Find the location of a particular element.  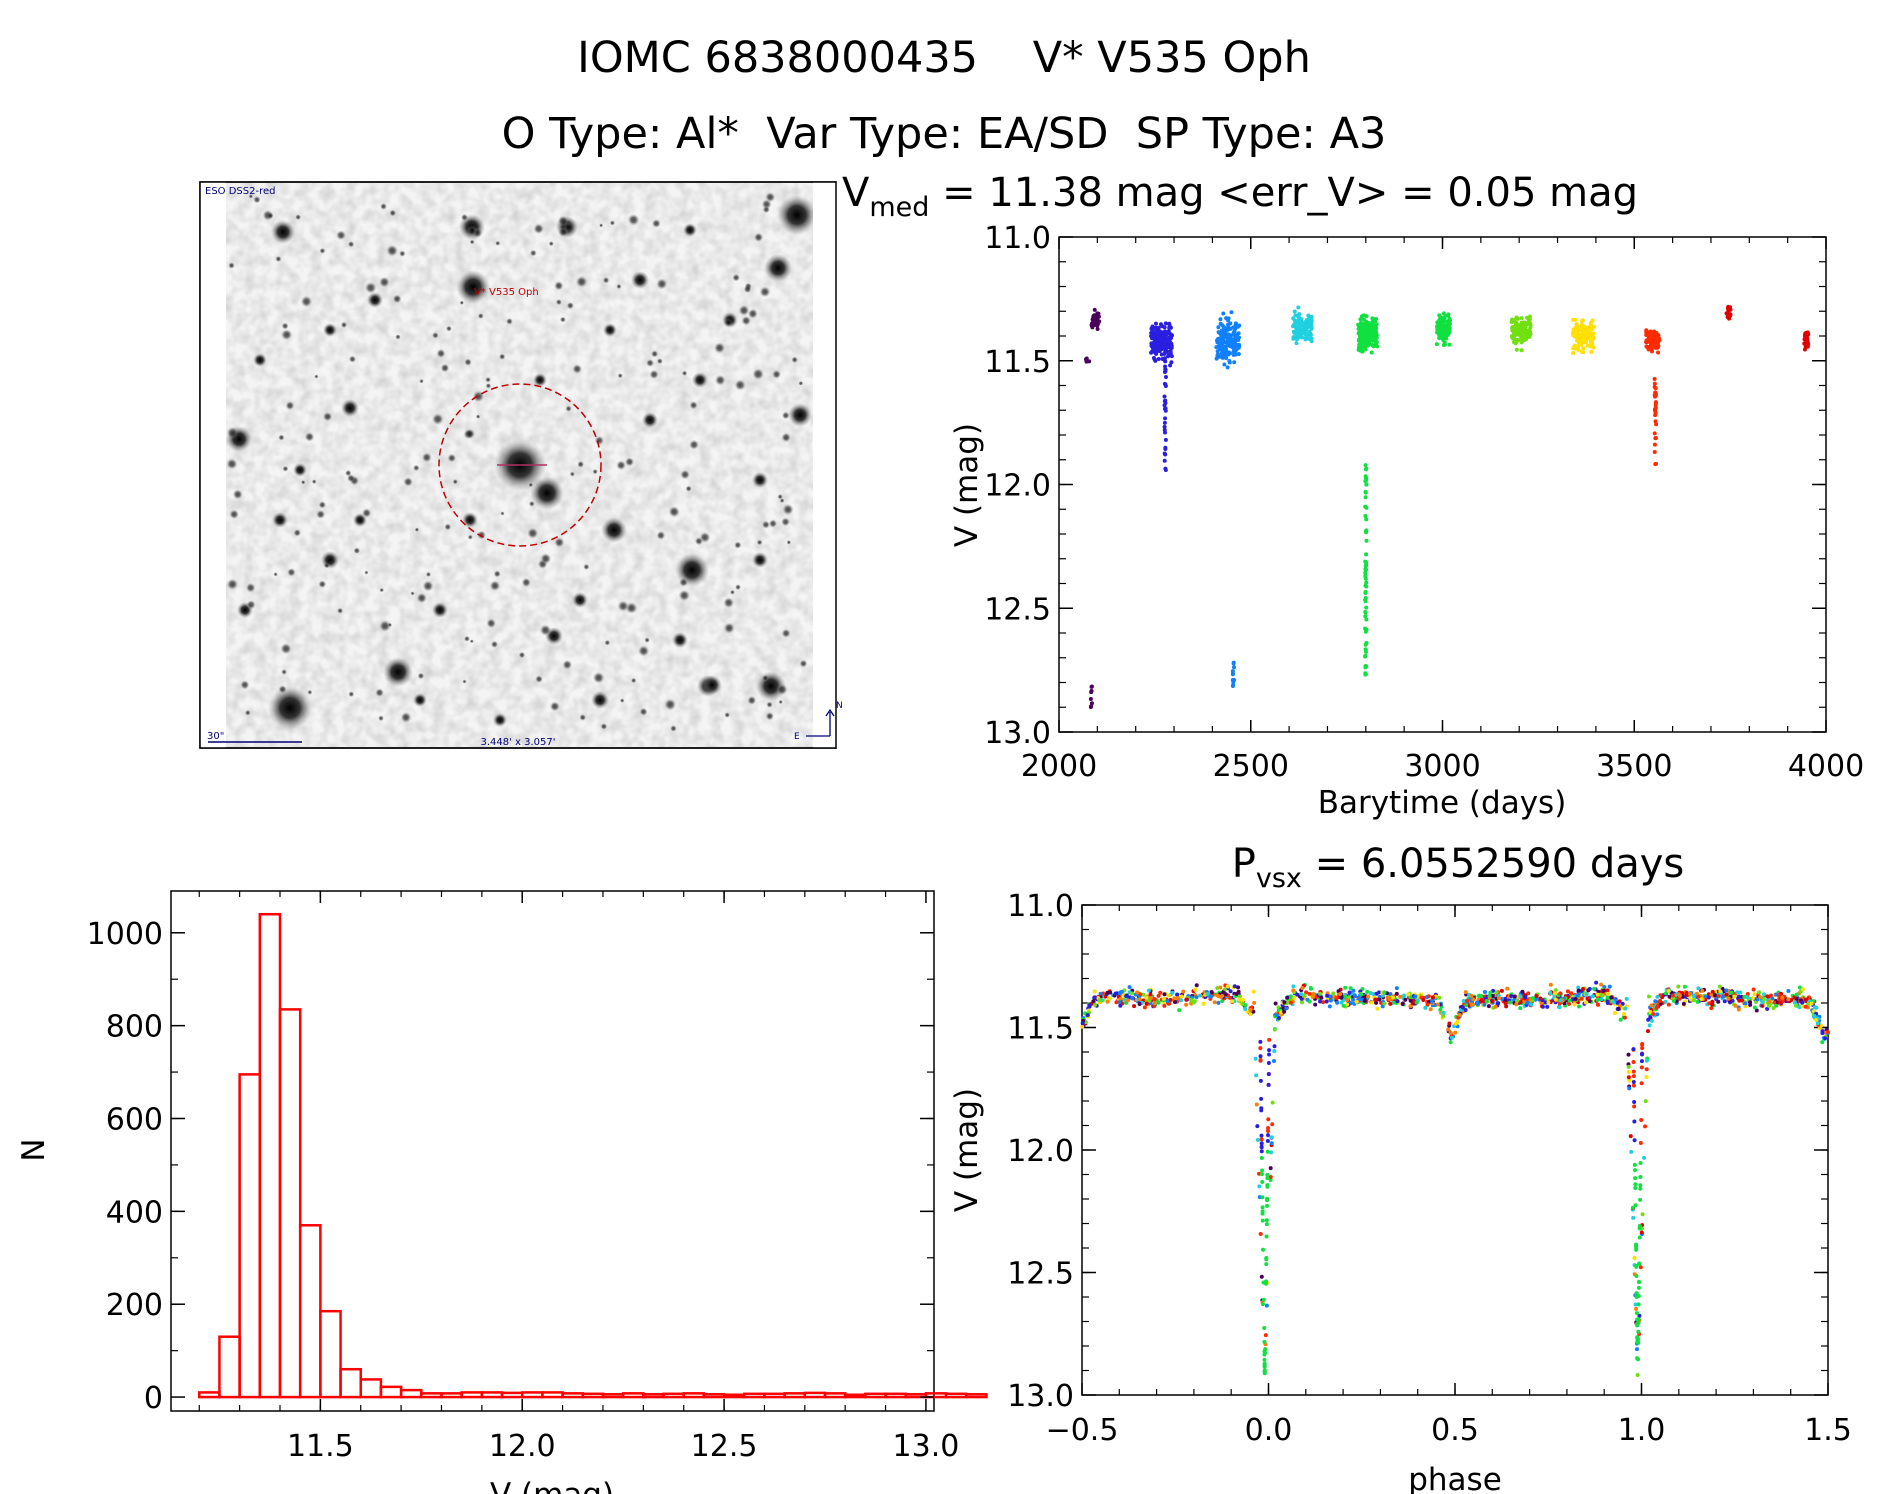

light-curve-title-subscript: med is located at coordinates (899, 207).